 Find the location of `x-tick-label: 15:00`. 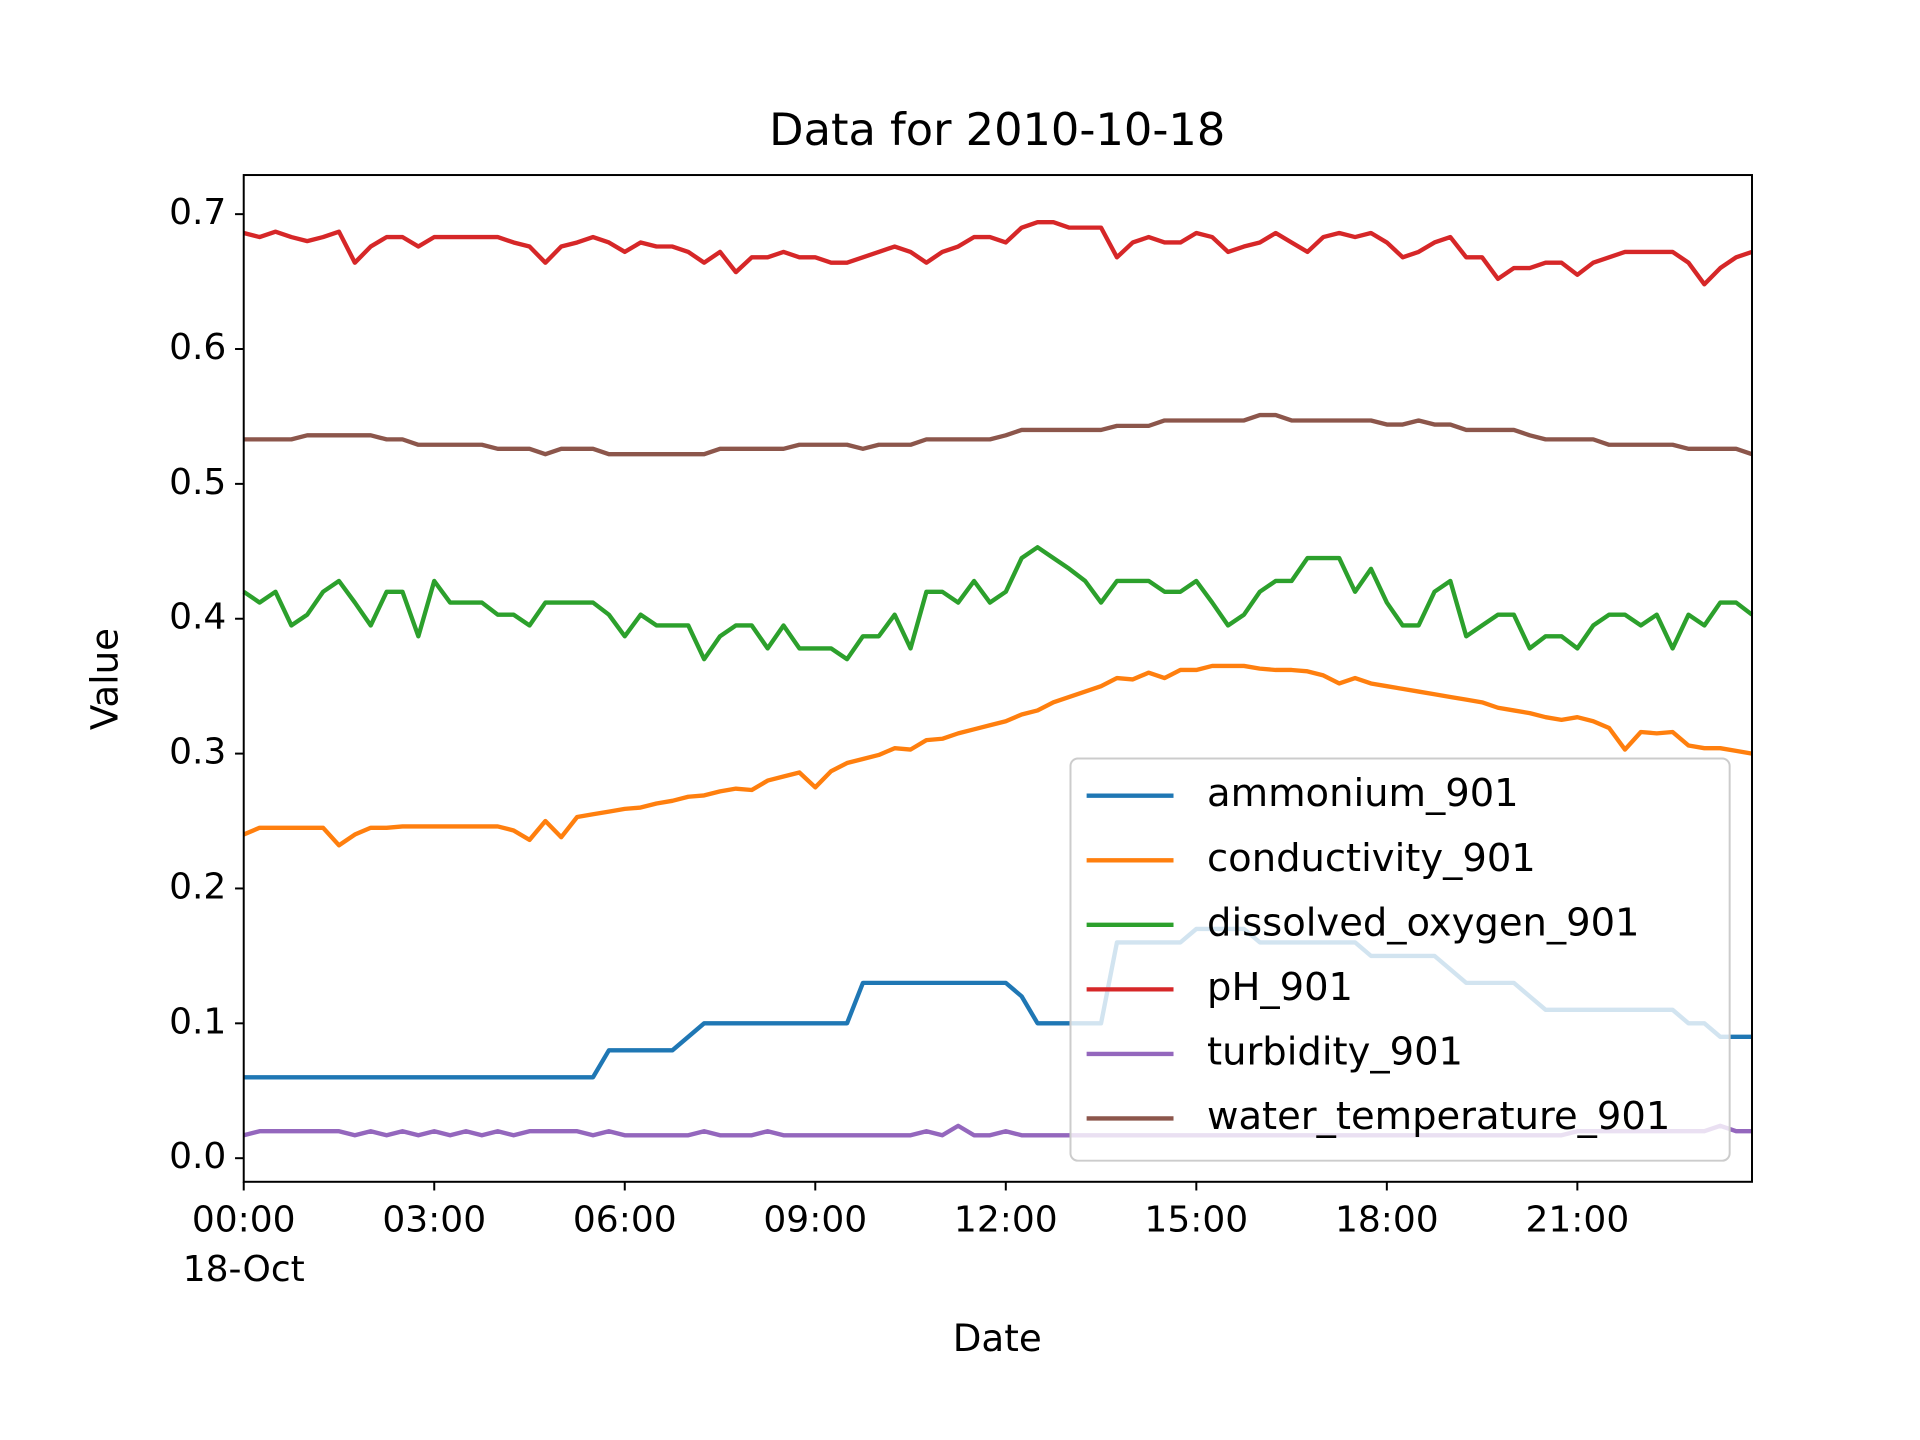

x-tick-label: 15:00 is located at coordinates (1196, 1219).